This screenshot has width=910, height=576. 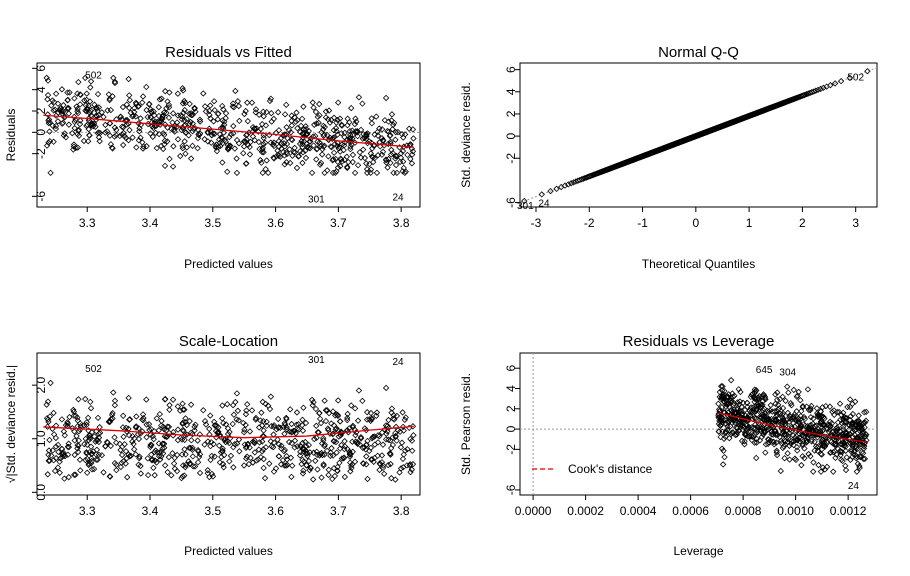 I want to click on x-tick-label: 3, so click(x=855, y=223).